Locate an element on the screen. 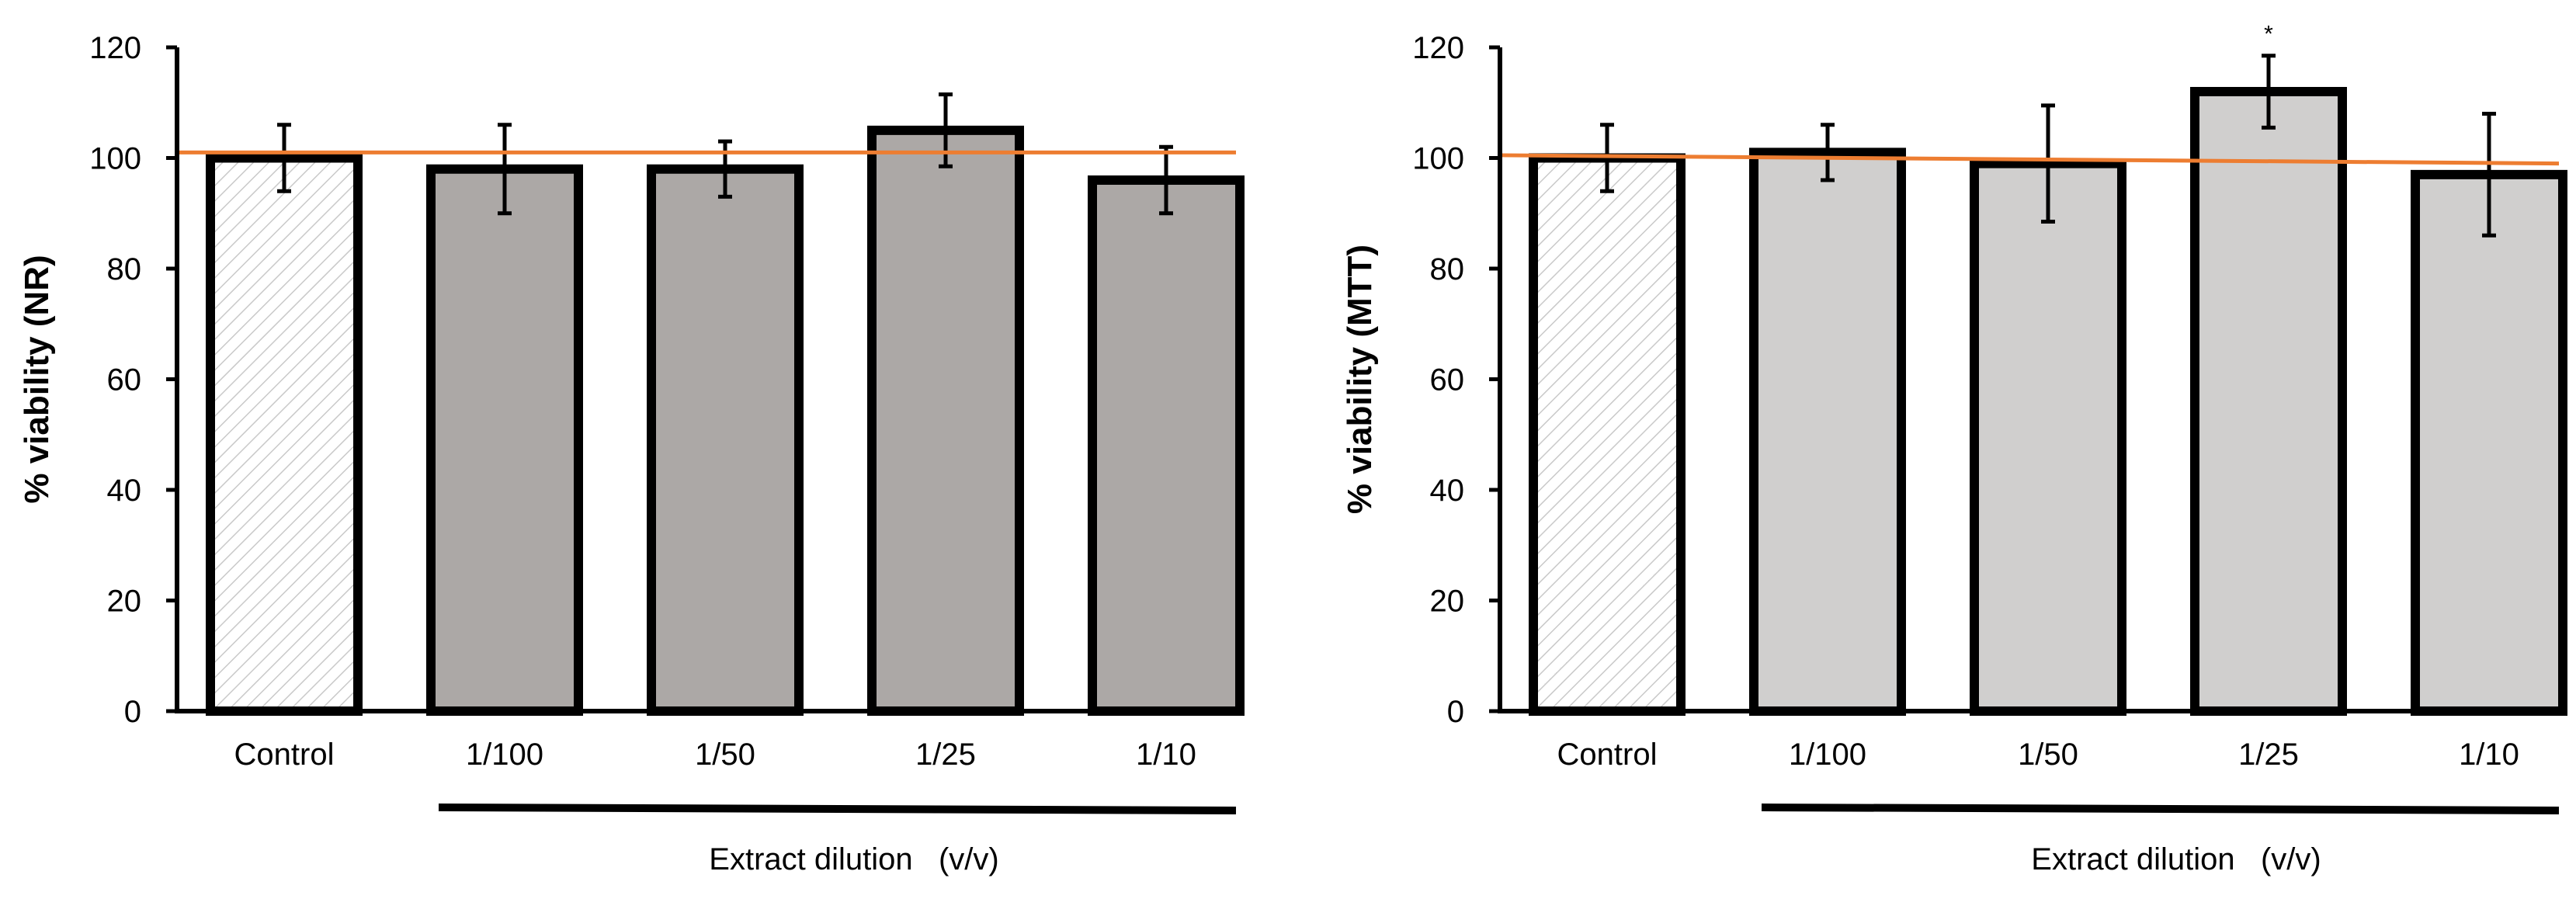 Image resolution: width=2576 pixels, height=899 pixels. y-axis-label: % viability (NR) is located at coordinates (37, 379).